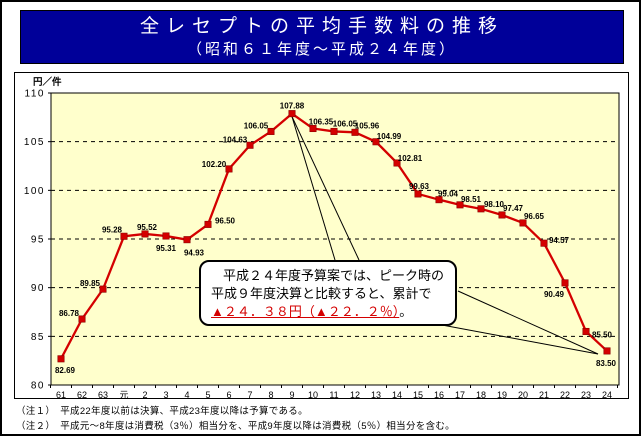 Image resolution: width=641 pixels, height=436 pixels. What do you see at coordinates (376, 394) in the screenshot?
I see `x-tick-label: 13` at bounding box center [376, 394].